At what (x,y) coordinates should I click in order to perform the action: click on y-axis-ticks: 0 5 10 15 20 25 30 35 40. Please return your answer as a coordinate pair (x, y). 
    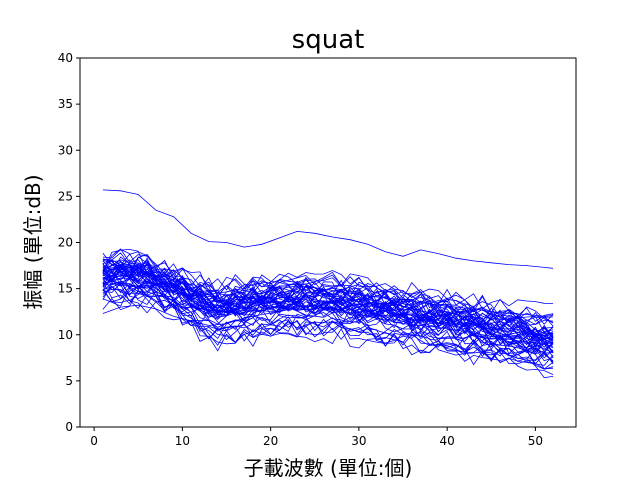
    Looking at the image, I should click on (69, 242).